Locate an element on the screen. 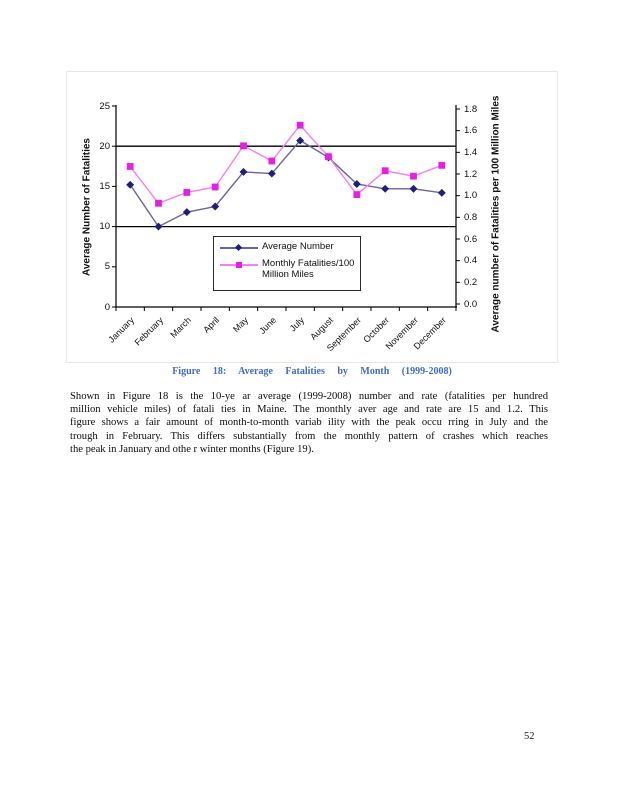  legend-entry: Average Number is located at coordinates (288, 247).